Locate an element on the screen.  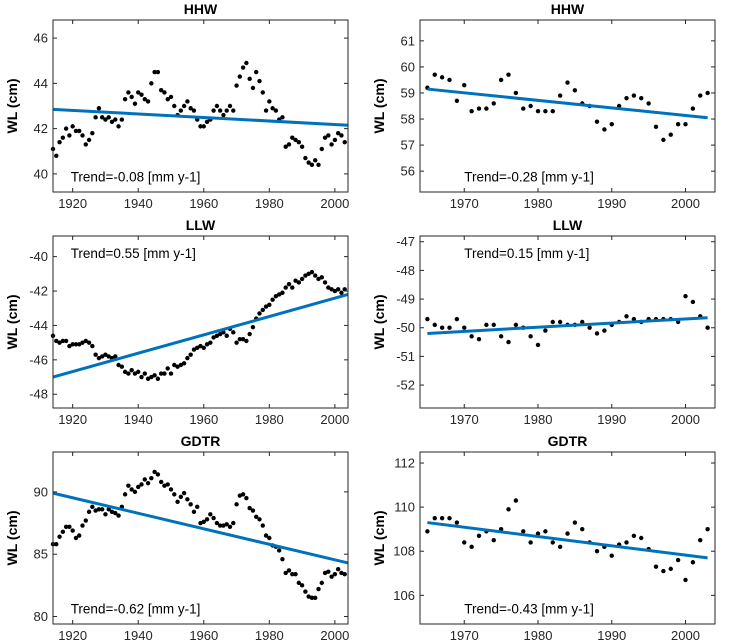
x-tick-label: 1970 is located at coordinates (464, 635).